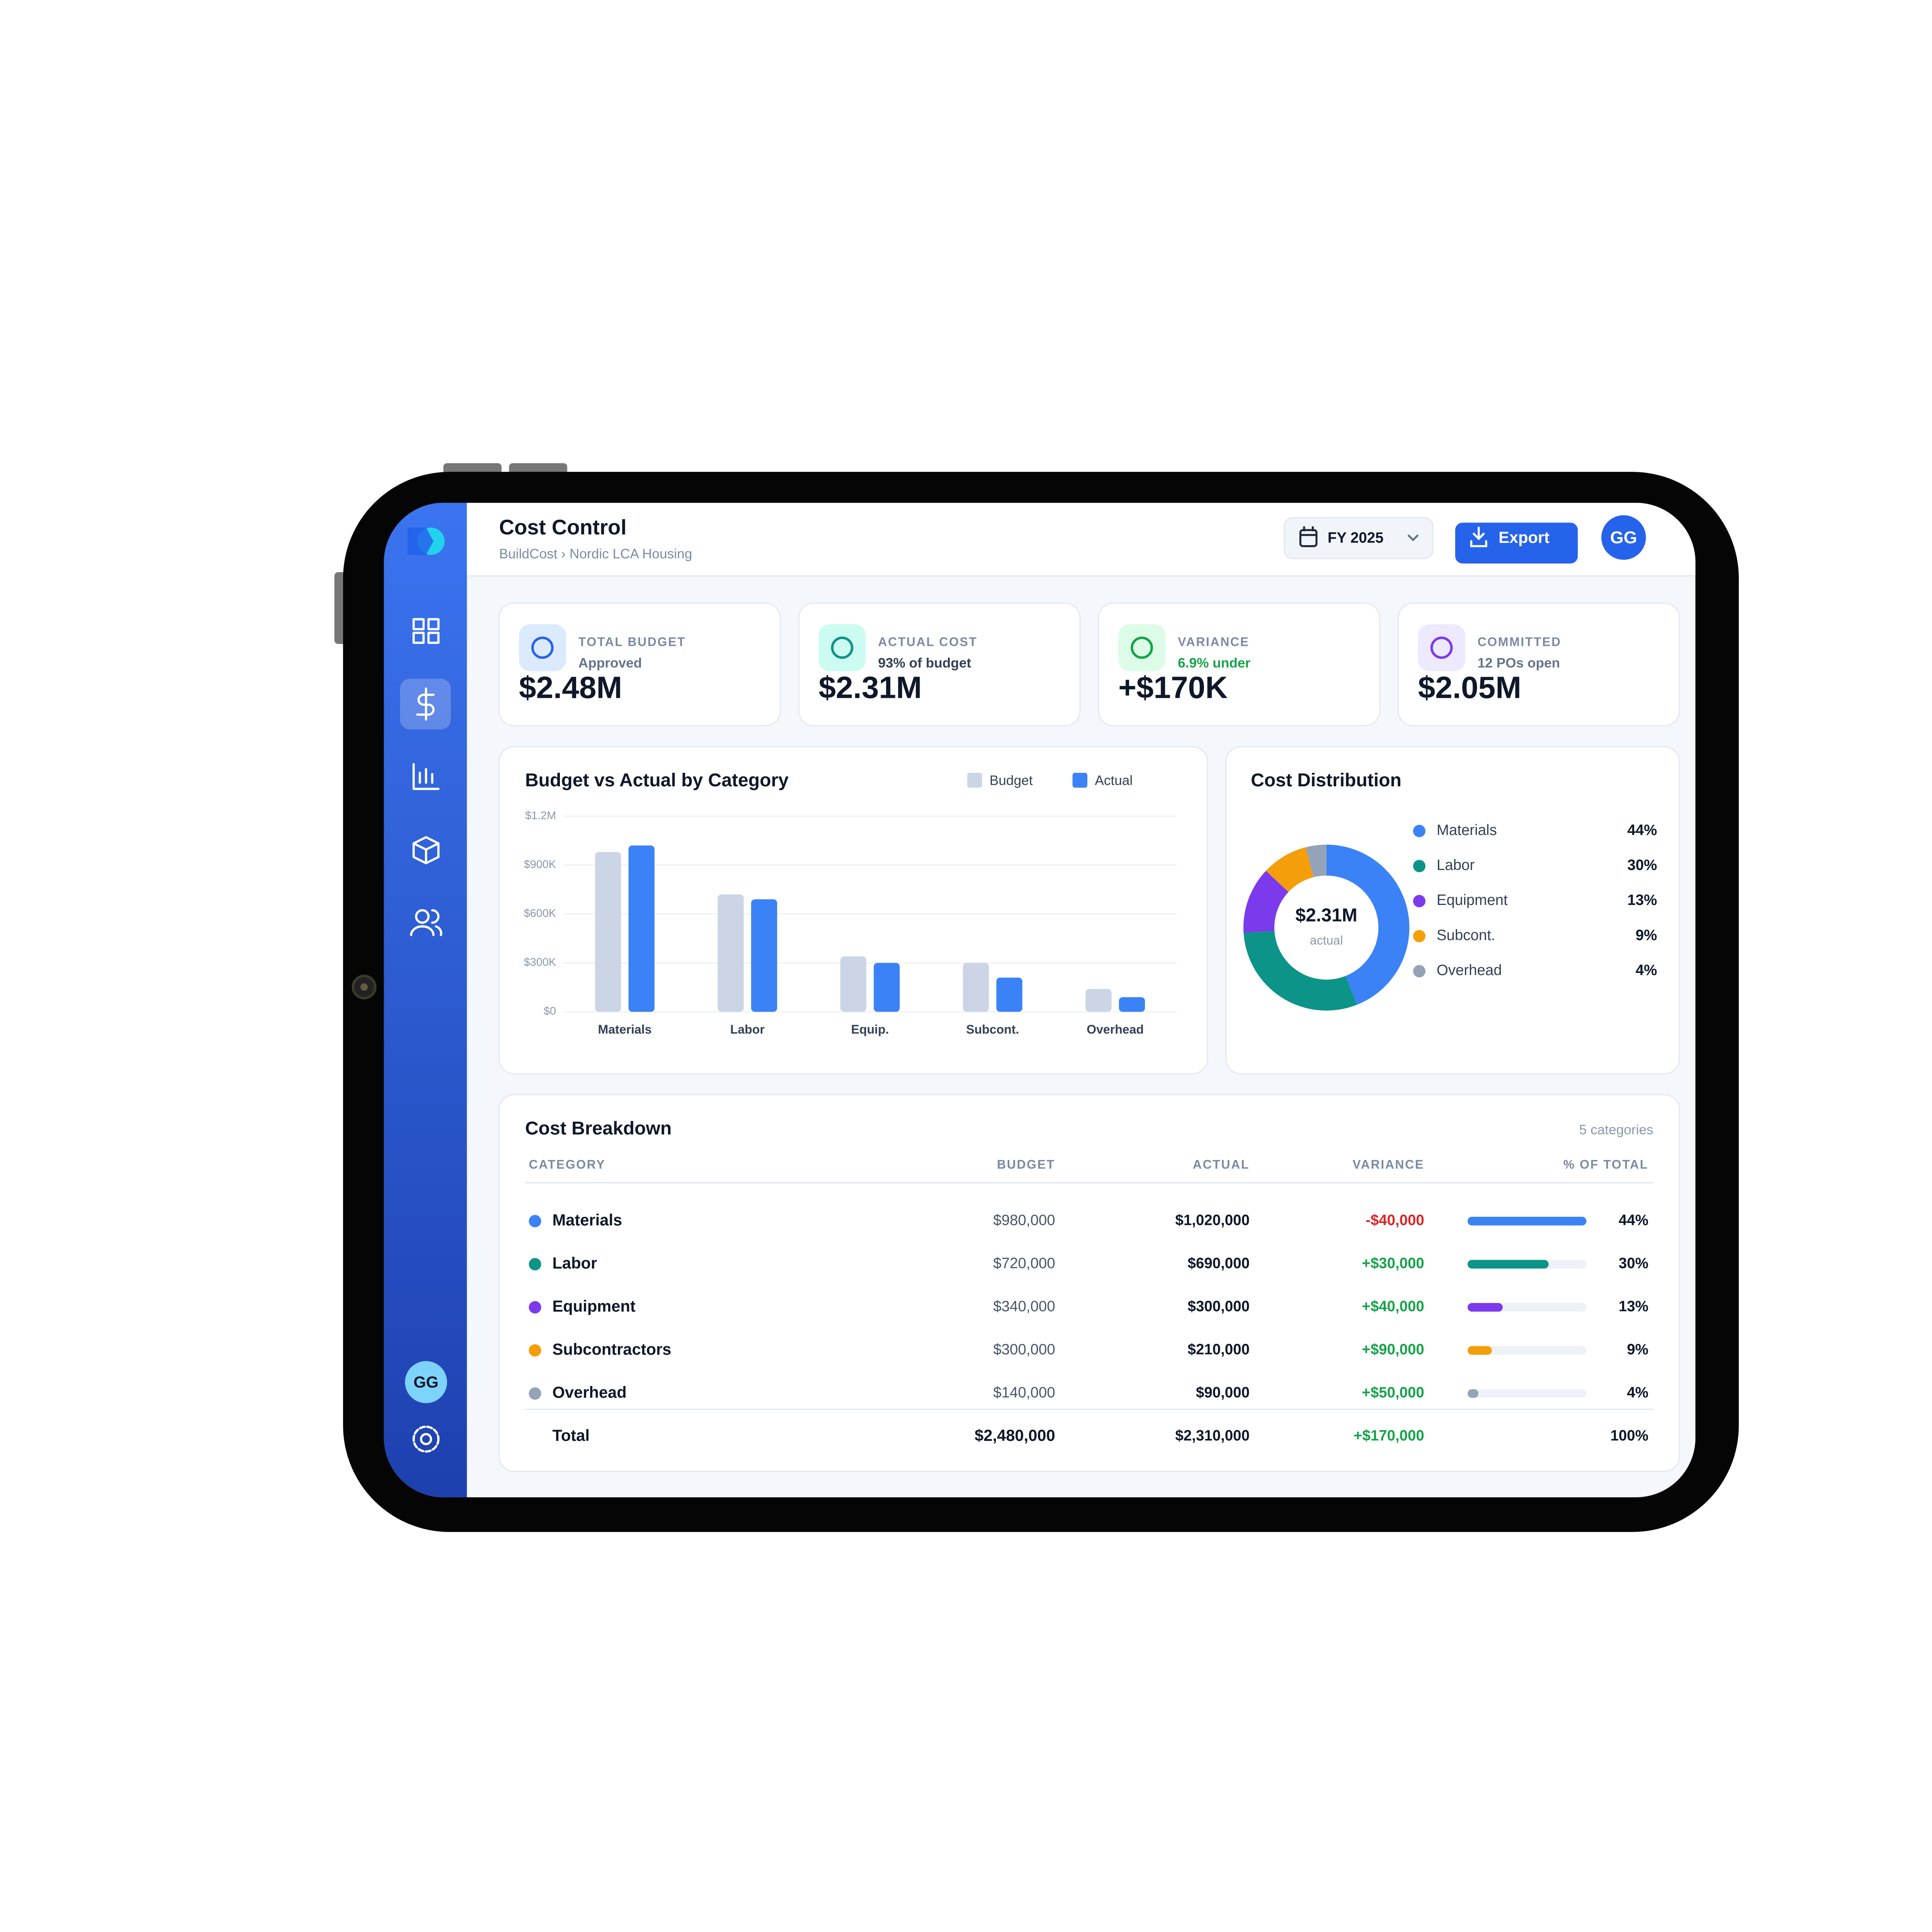 The height and width of the screenshot is (1932, 1932). Describe the element at coordinates (540, 914) in the screenshot. I see `y-tick-label: $600K` at that location.